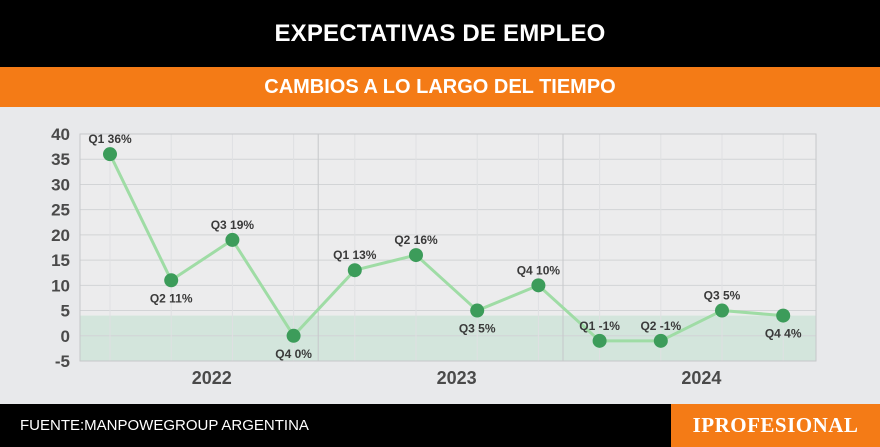 The width and height of the screenshot is (880, 447). What do you see at coordinates (60, 159) in the screenshot?
I see `y-tick-label: 35` at bounding box center [60, 159].